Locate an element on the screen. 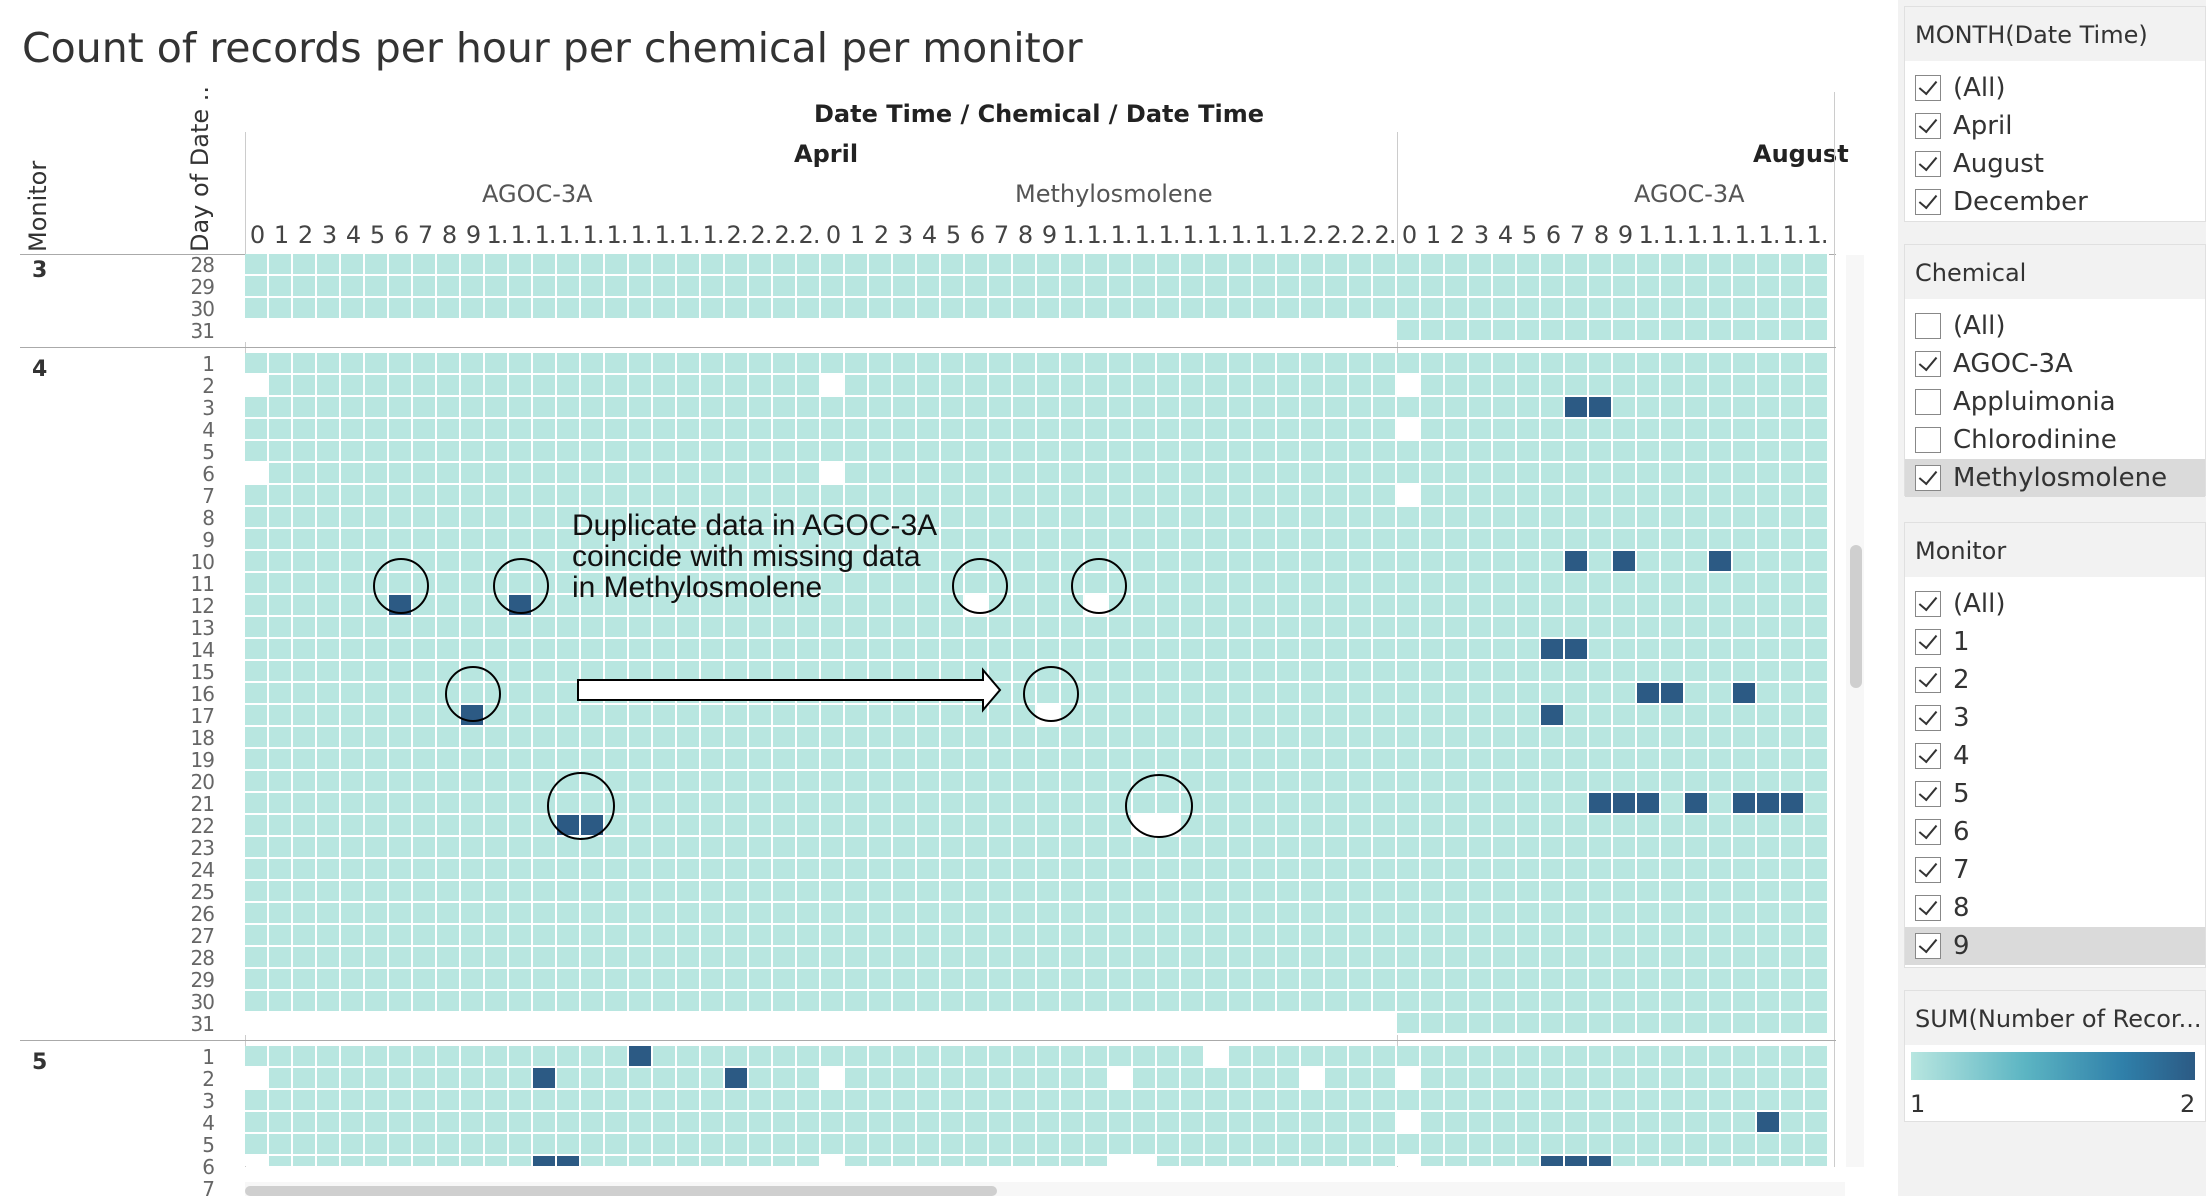  chemical-filter-item: Methylosmolene is located at coordinates (2055, 478).